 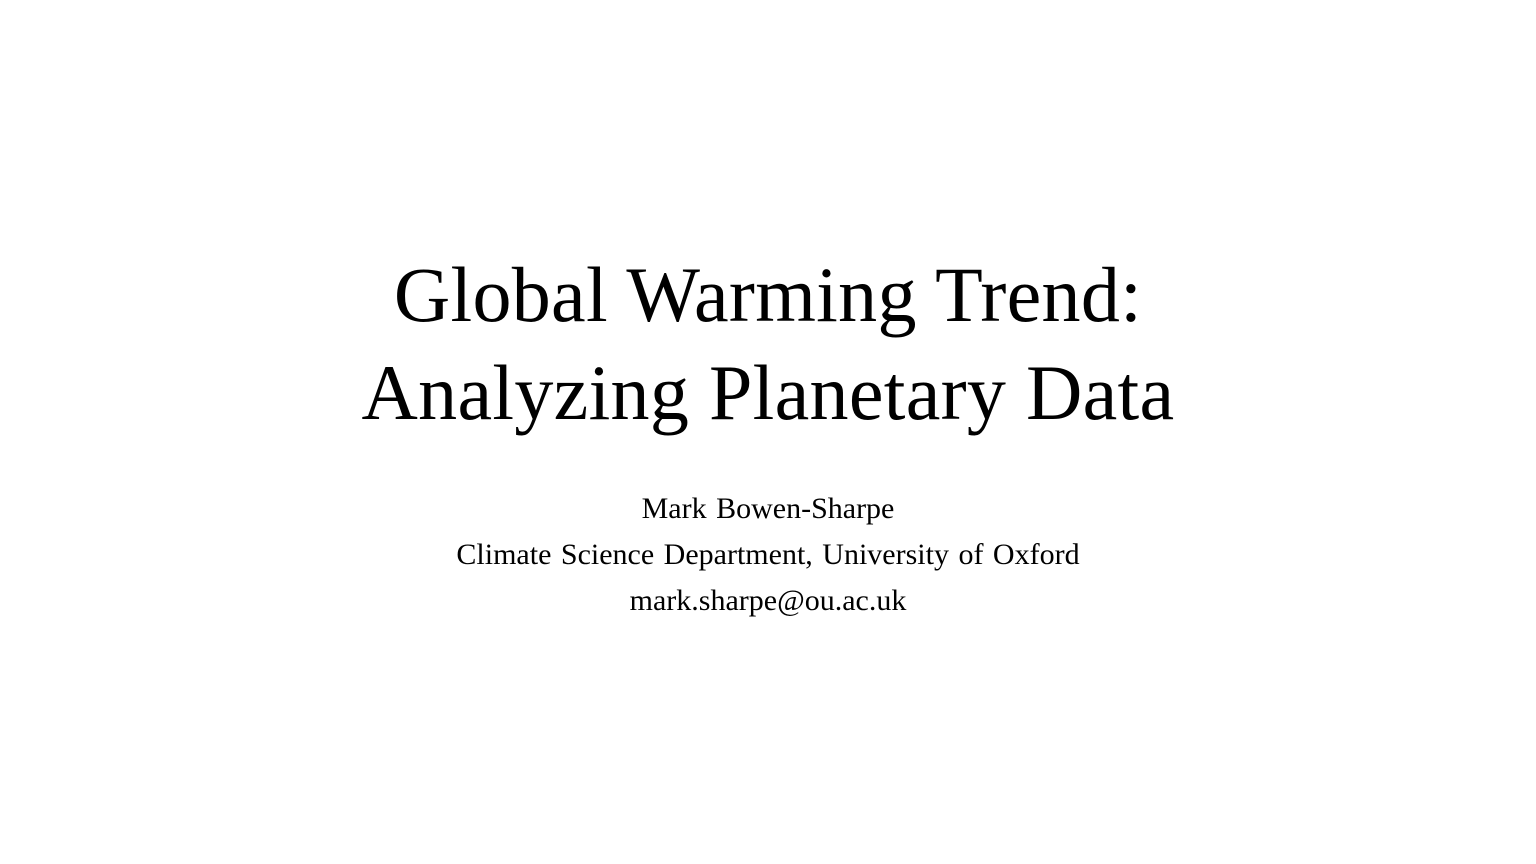 I want to click on author-name: Mark Bowen-Sharpe, so click(x=768, y=508).